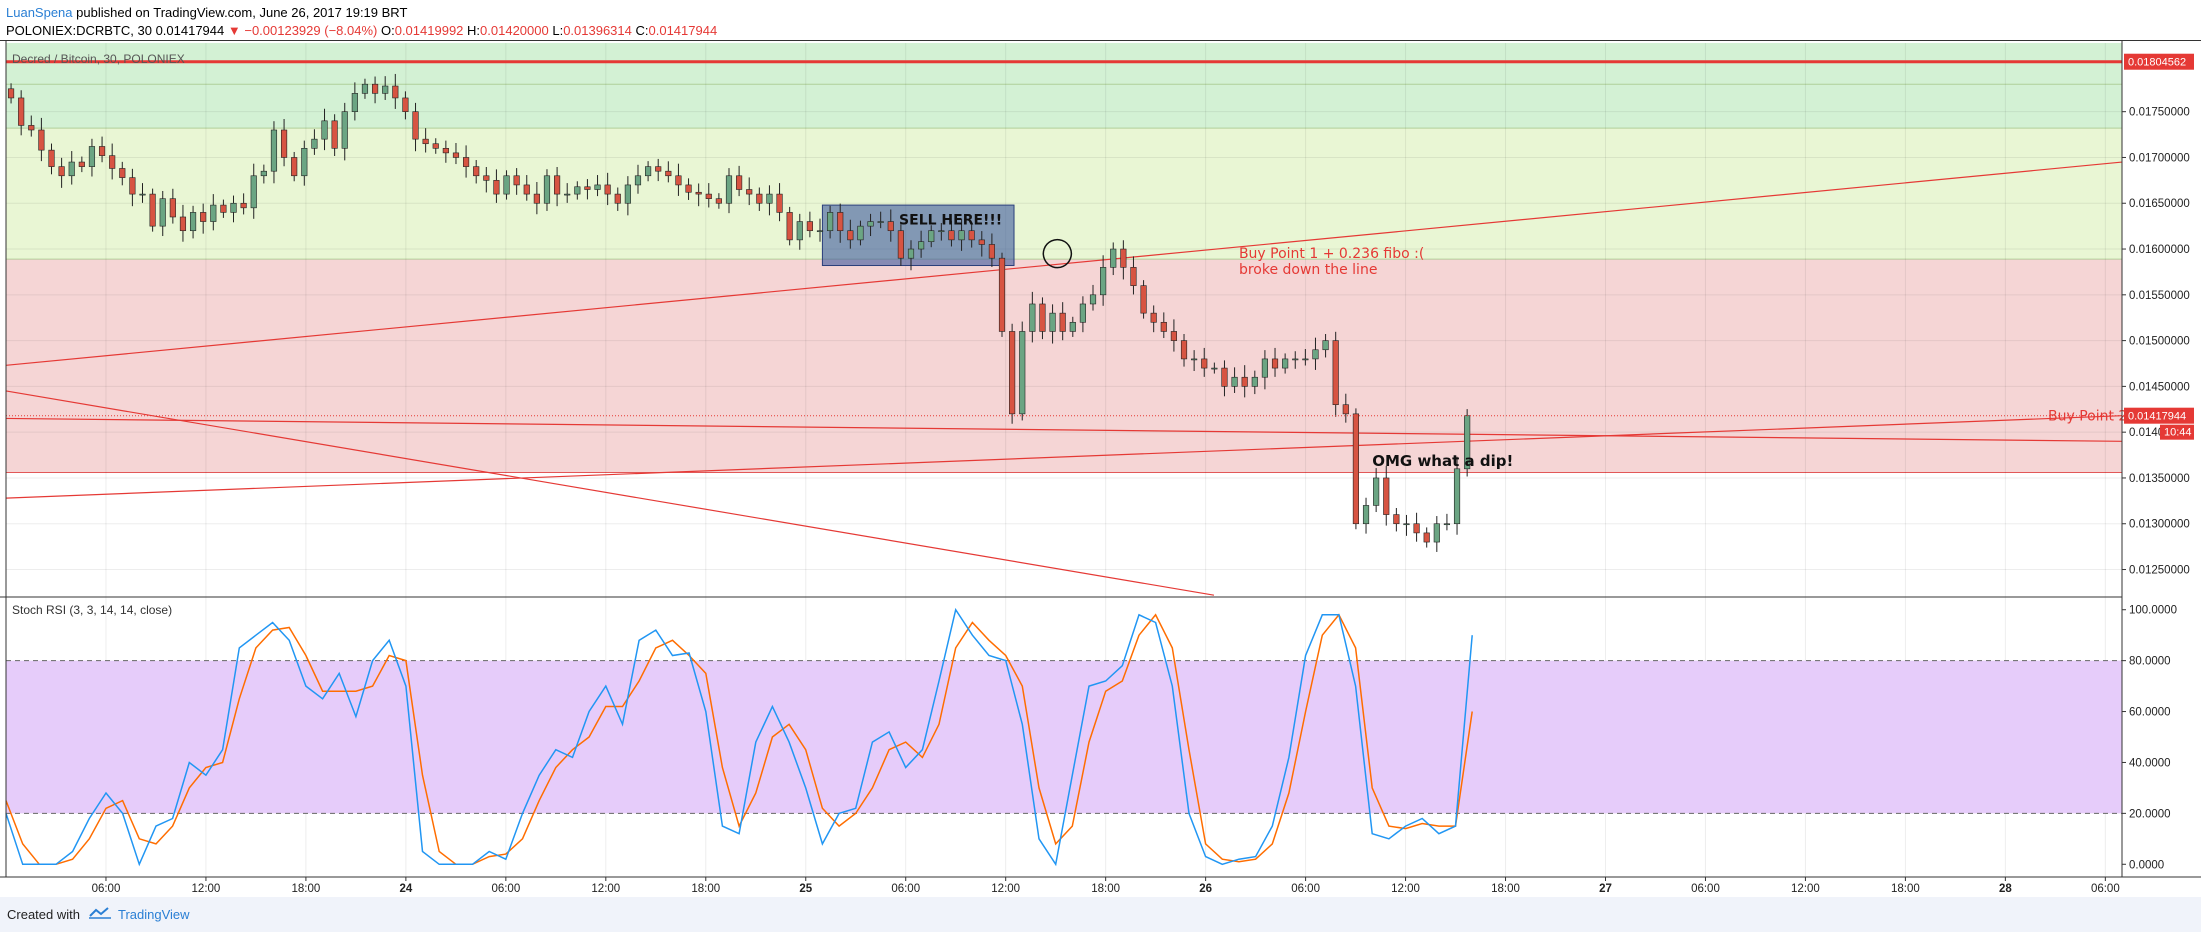  Describe the element at coordinates (474, 30) in the screenshot. I see `high-label: H:` at that location.